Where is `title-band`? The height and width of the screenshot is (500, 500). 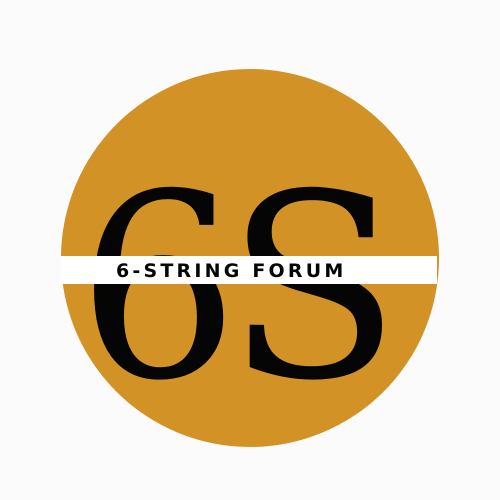
title-band is located at coordinates (249, 270).